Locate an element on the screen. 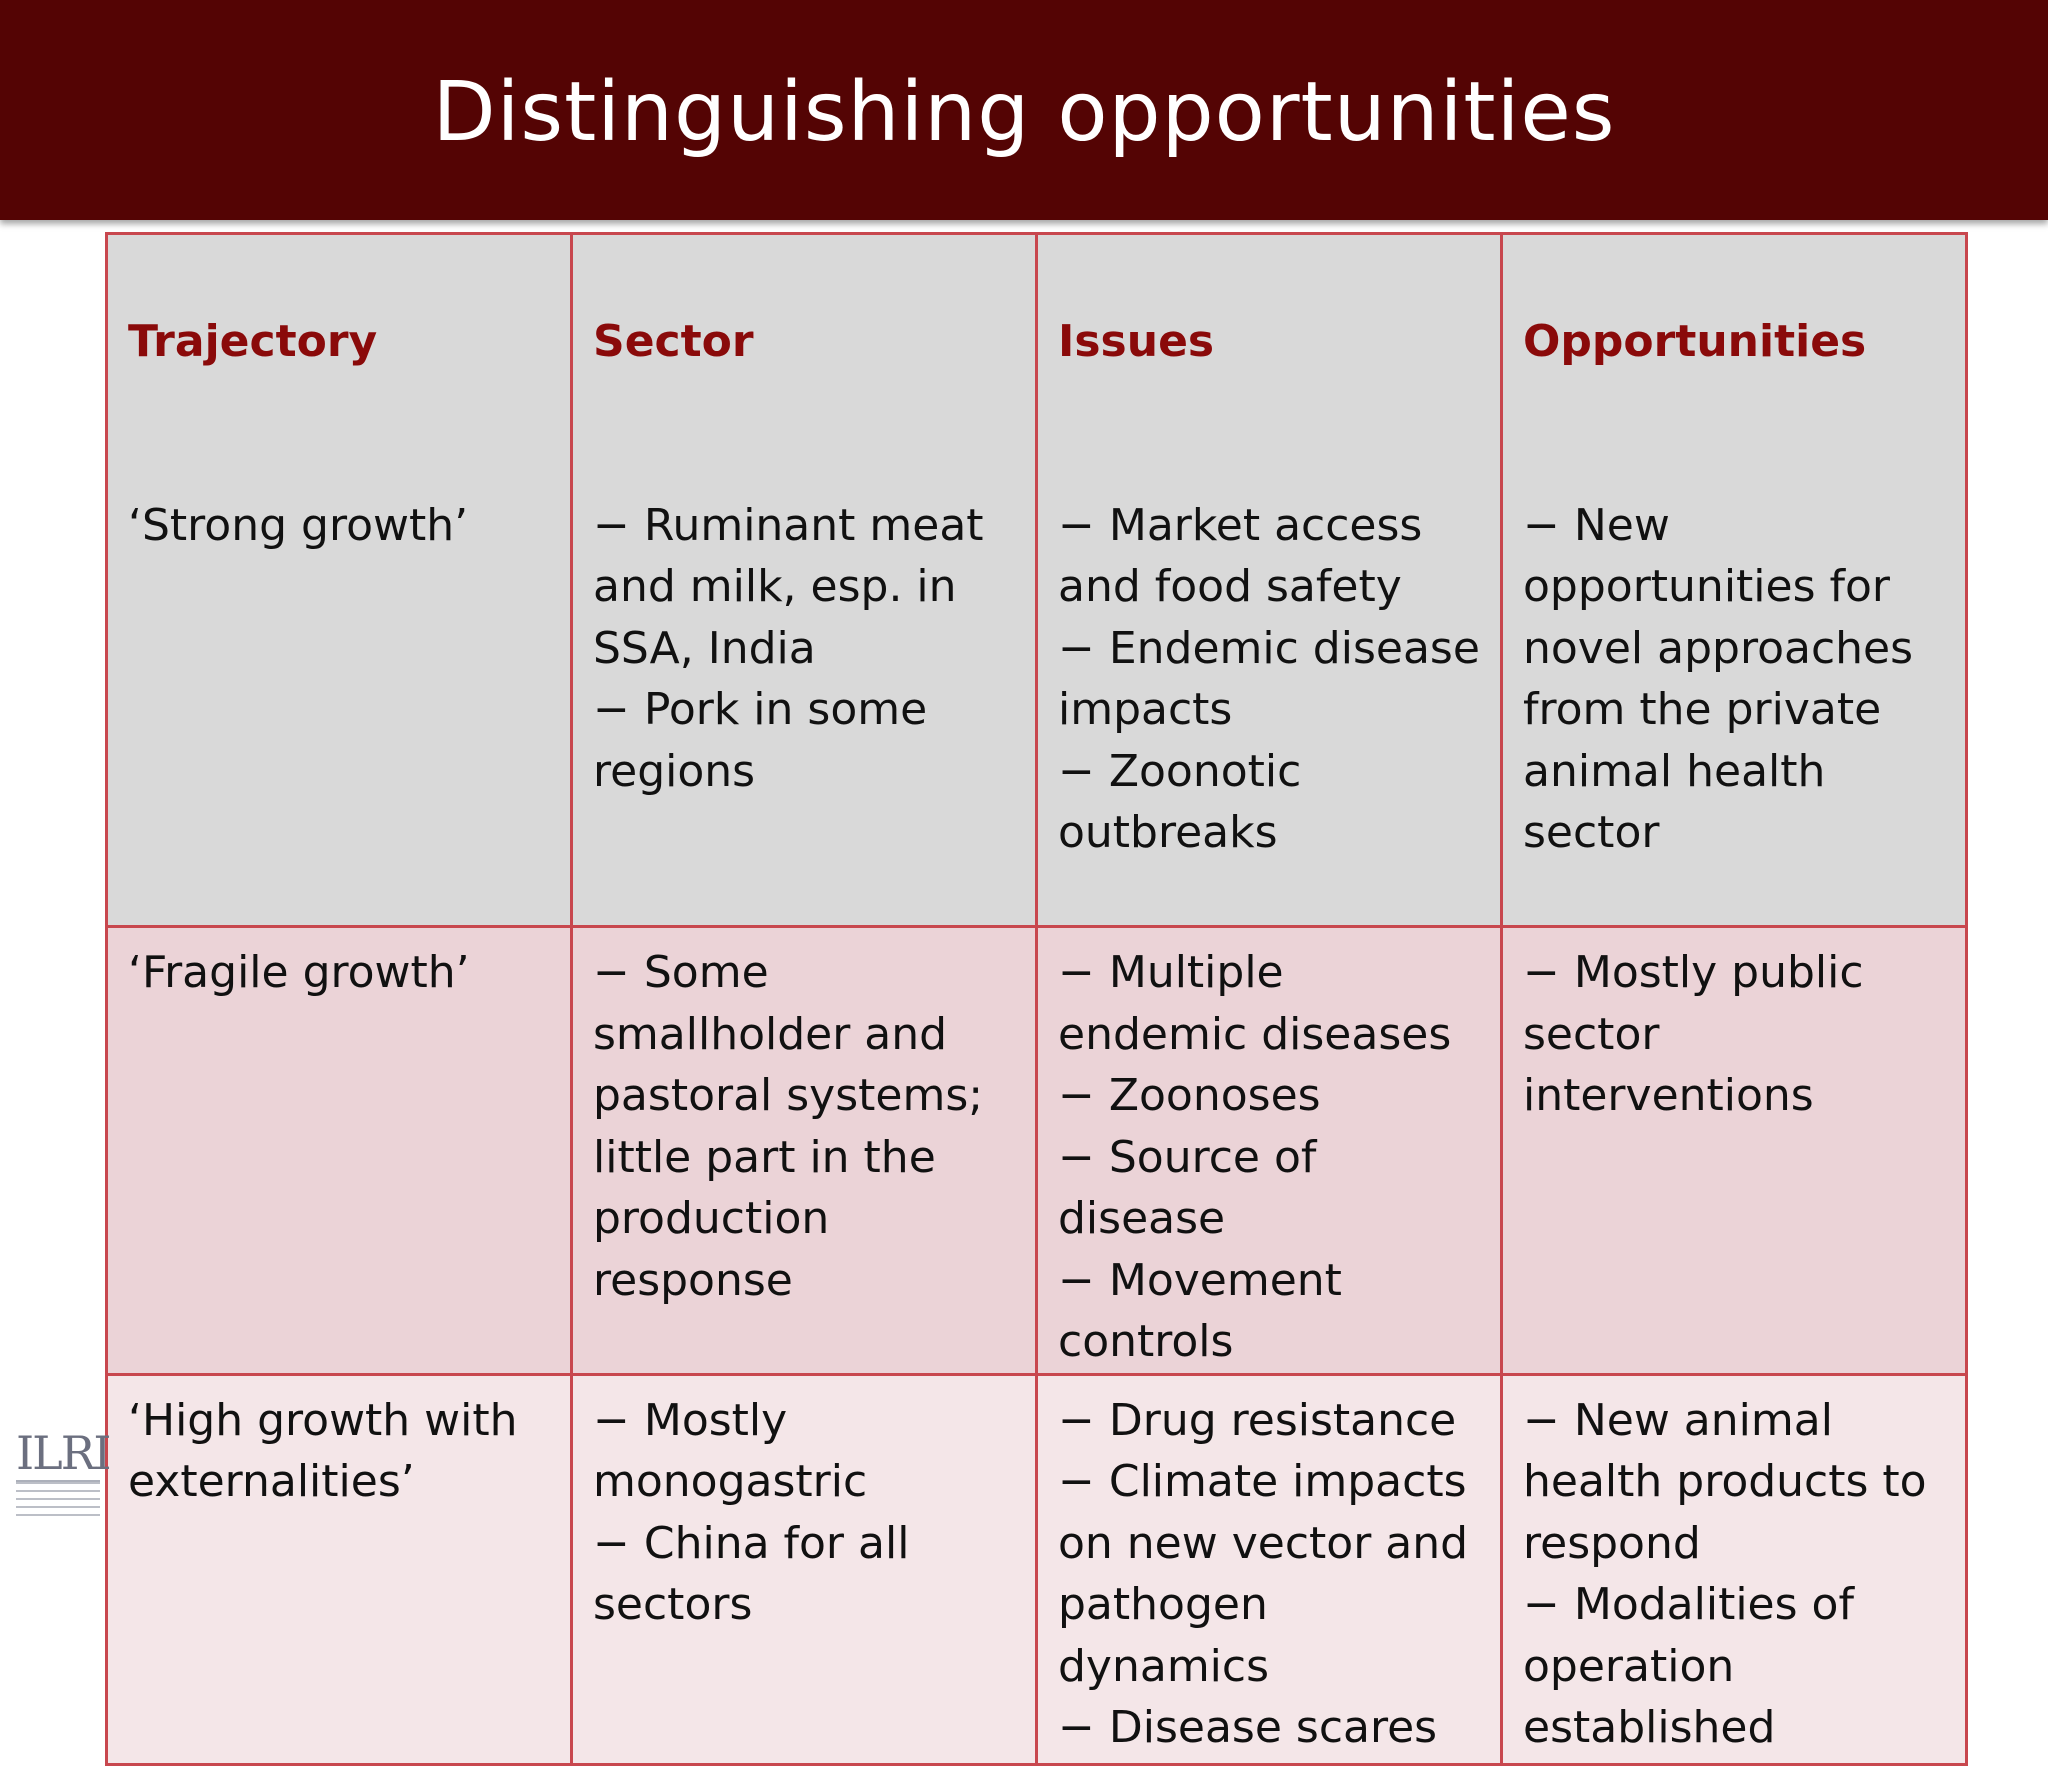 The height and width of the screenshot is (1766, 2048). column-header-sector: Sector is located at coordinates (673, 341).